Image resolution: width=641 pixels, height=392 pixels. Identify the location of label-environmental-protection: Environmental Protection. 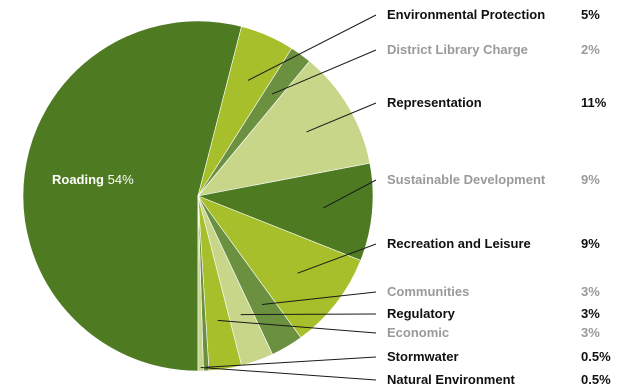
(466, 14).